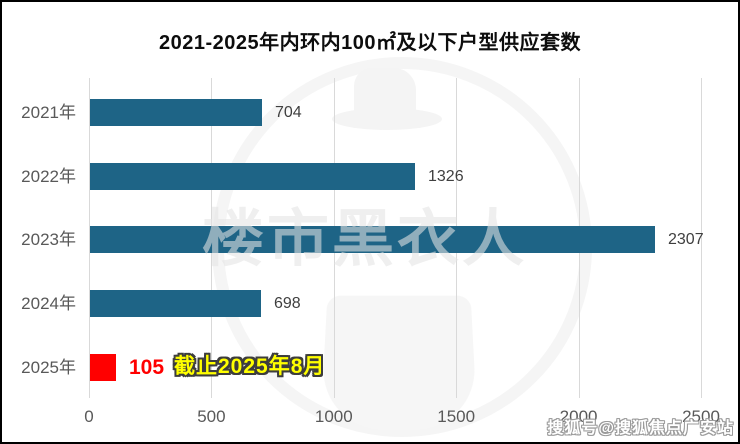 The image size is (740, 444). What do you see at coordinates (250, 366) in the screenshot?
I see `annotation-label: 截止2025年8月` at bounding box center [250, 366].